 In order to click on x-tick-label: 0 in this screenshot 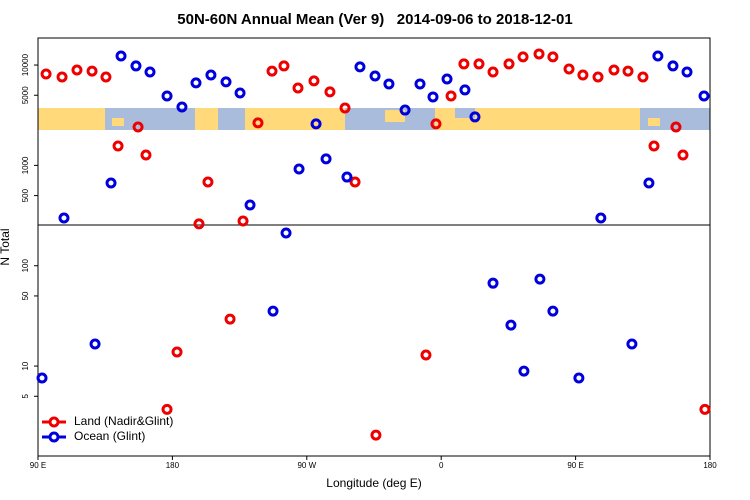, I will do `click(441, 465)`.